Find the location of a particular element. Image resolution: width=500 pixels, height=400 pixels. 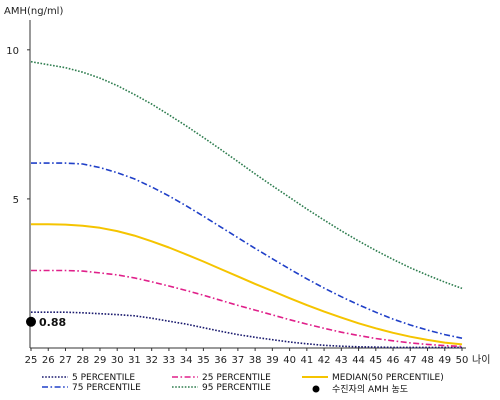

x-tick-label: 37 is located at coordinates (238, 360).